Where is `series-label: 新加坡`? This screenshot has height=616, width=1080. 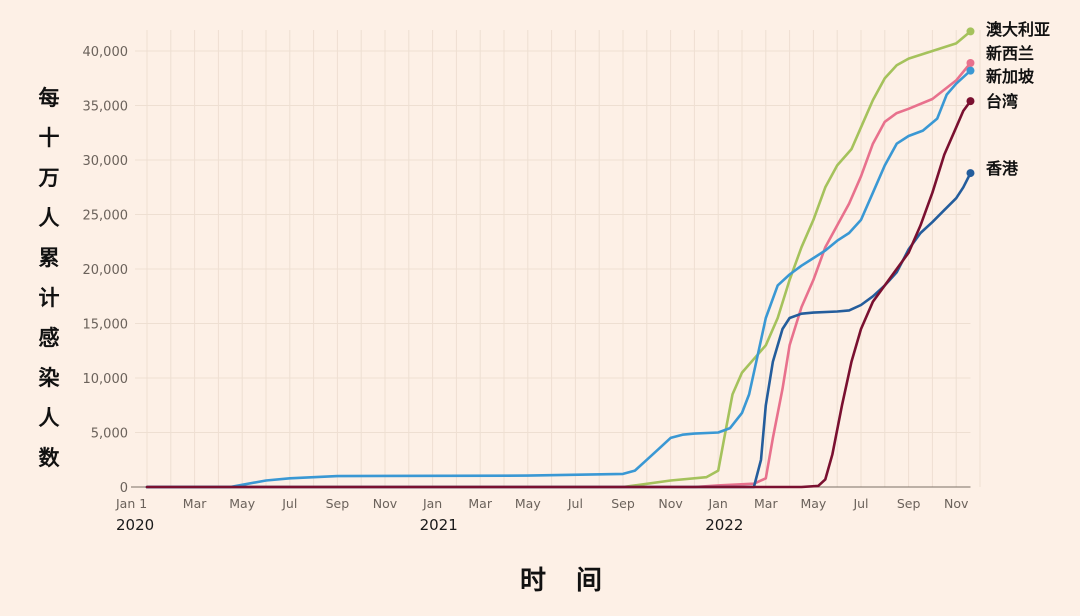 series-label: 新加坡 is located at coordinates (1010, 76).